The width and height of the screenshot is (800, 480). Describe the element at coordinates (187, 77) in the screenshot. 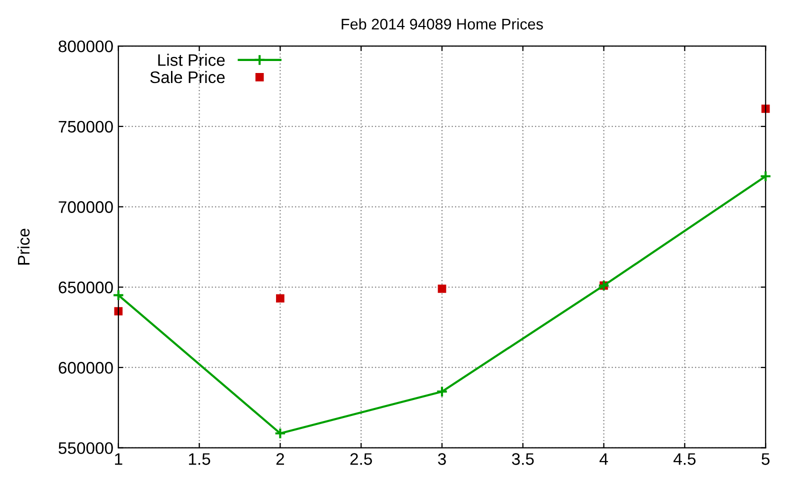

I see `legend-label: Sale Price` at that location.